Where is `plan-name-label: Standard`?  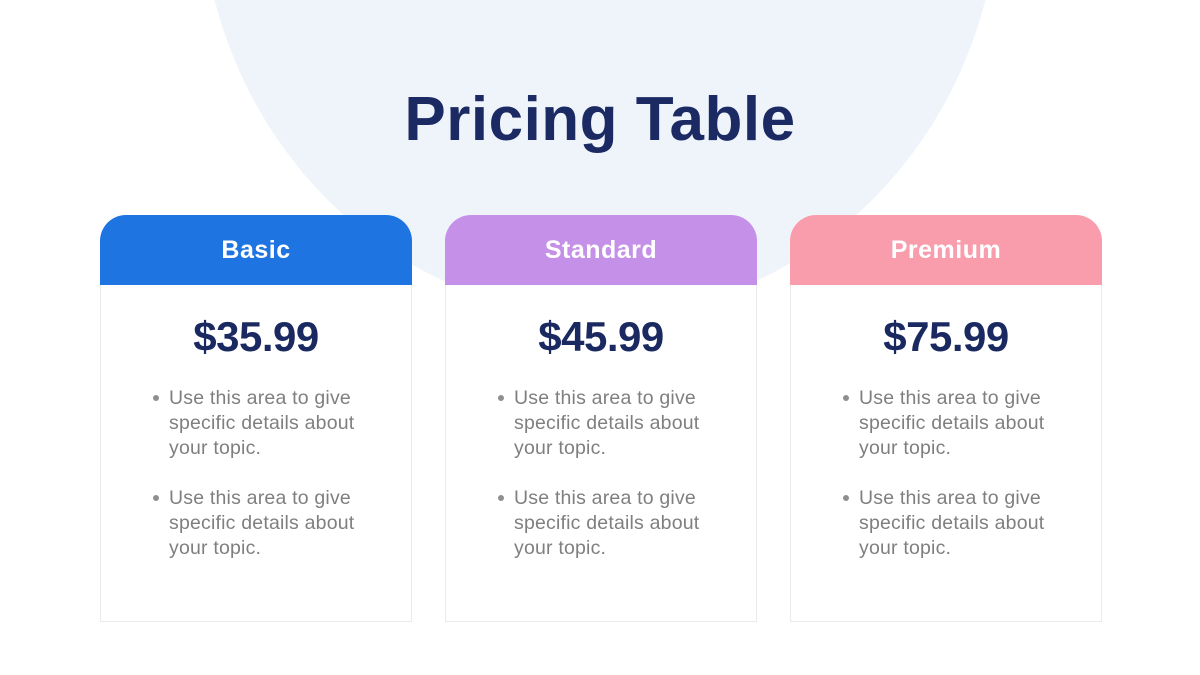 plan-name-label: Standard is located at coordinates (601, 249).